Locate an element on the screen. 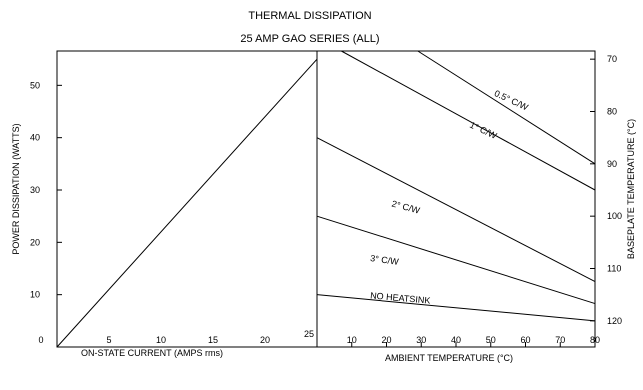 The width and height of the screenshot is (643, 390). left-y-tick-label: 50 is located at coordinates (35, 85).